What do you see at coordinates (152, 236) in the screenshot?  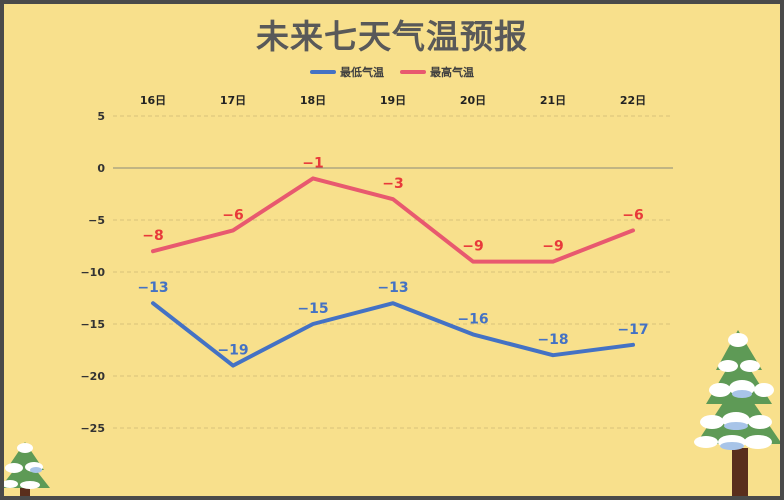 I see `data-label: −8` at bounding box center [152, 236].